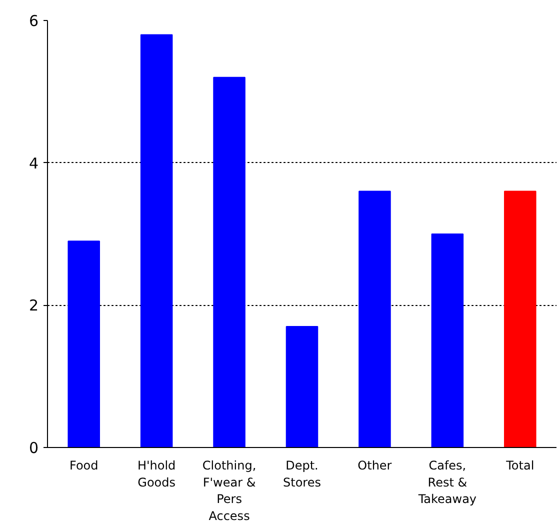 This screenshot has width=558, height=525. Describe the element at coordinates (519, 465) in the screenshot. I see `x-tick-label: Total` at that location.